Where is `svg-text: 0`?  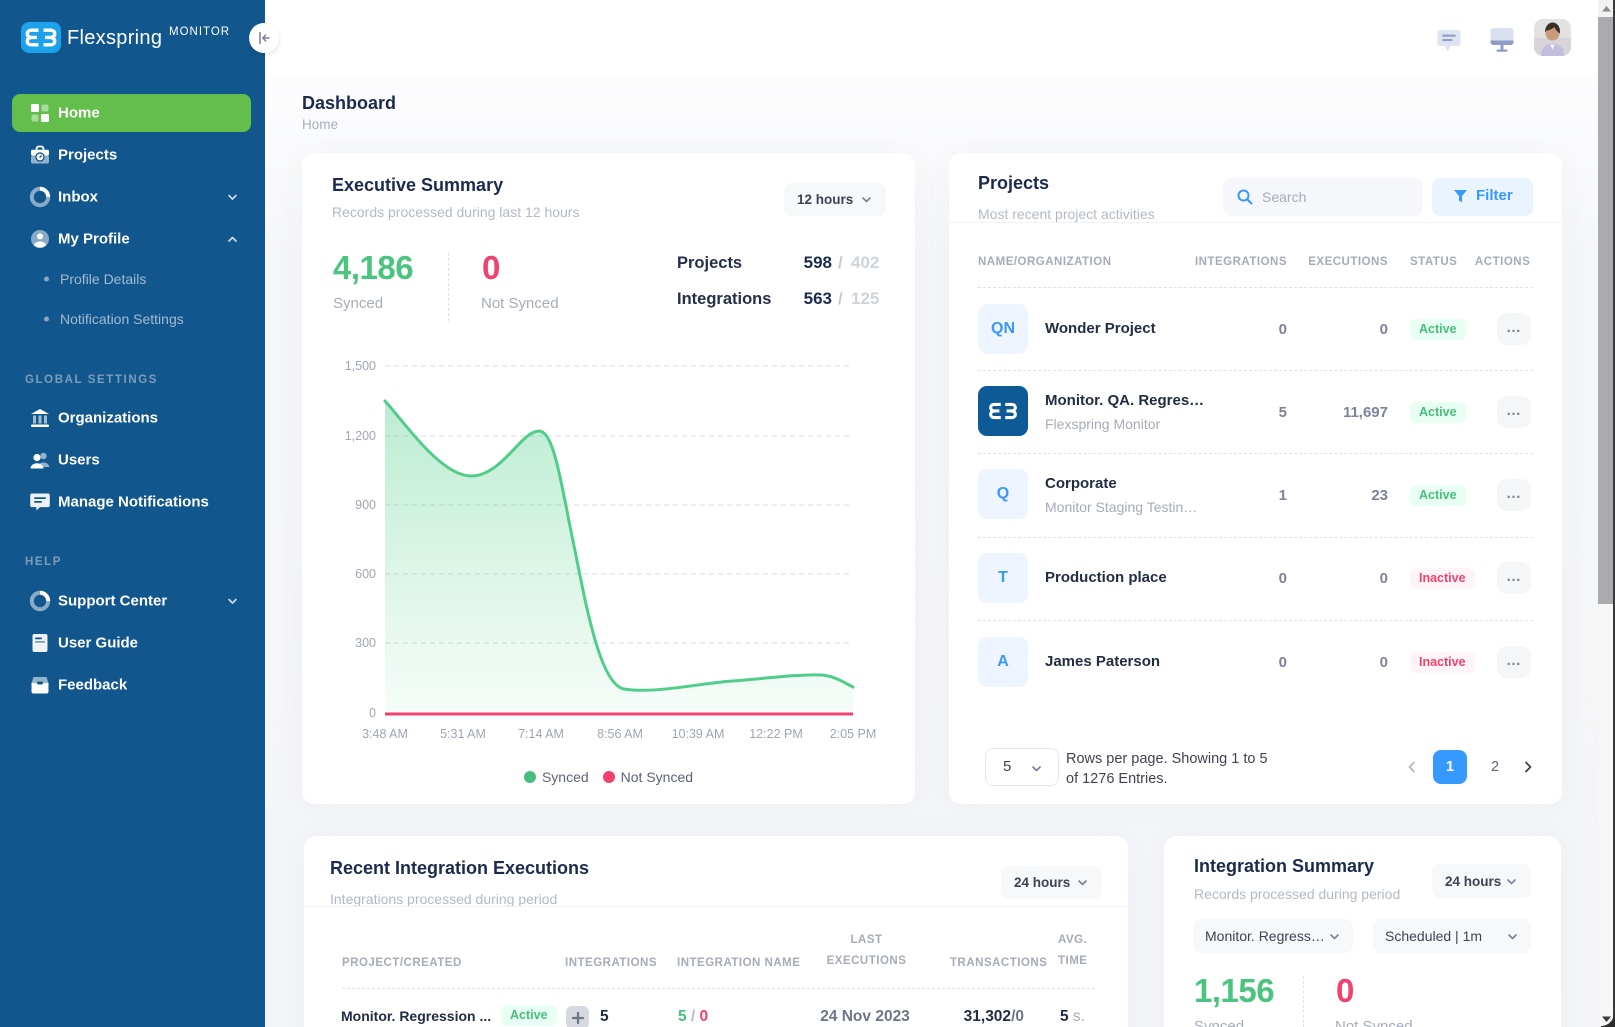 svg-text: 0 is located at coordinates (372, 713).